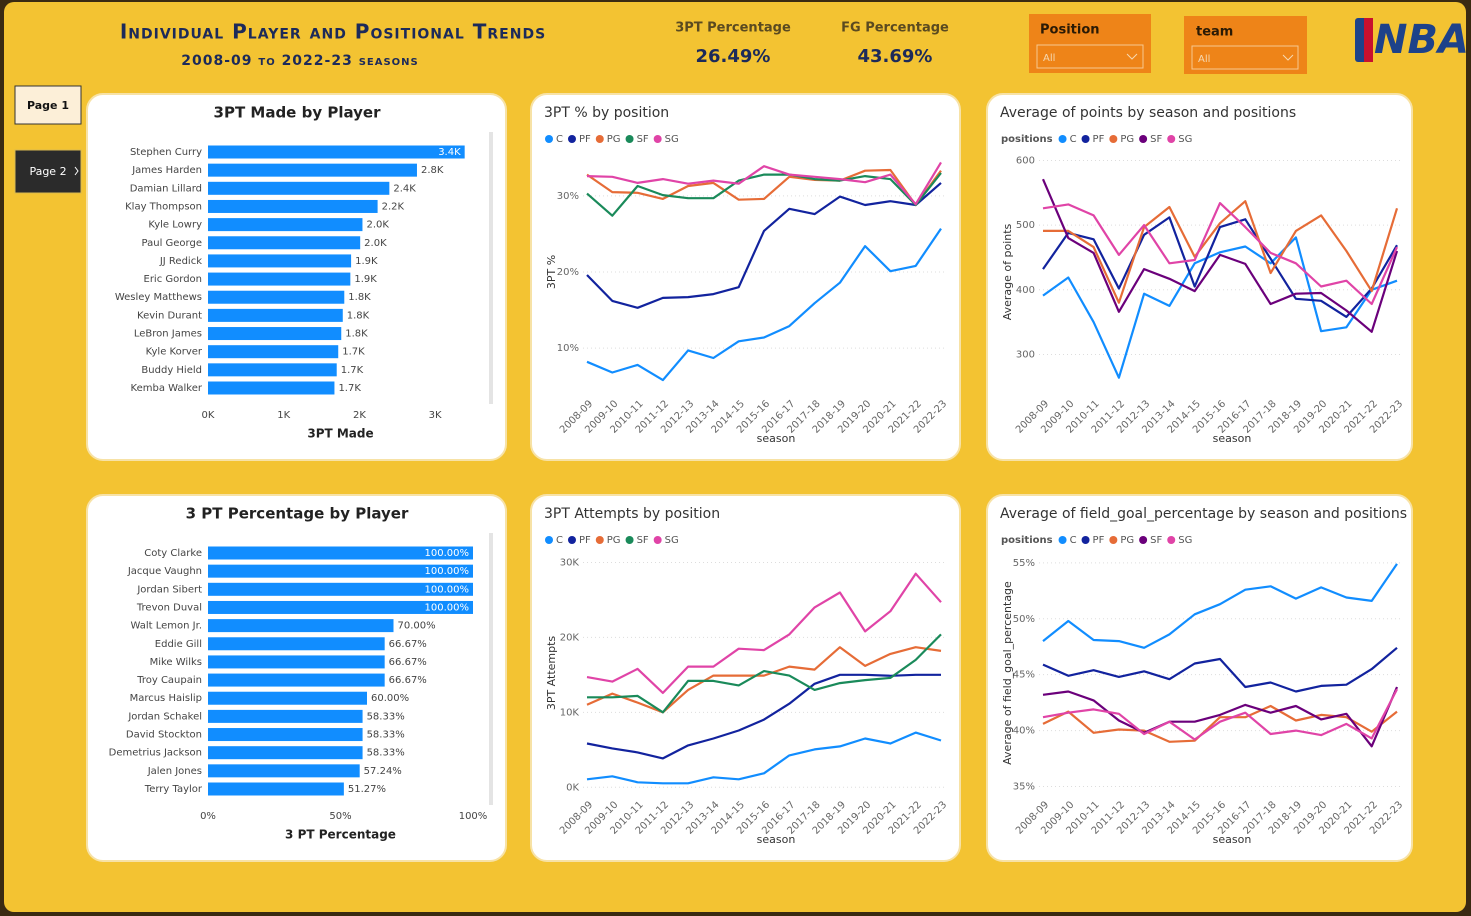 Image resolution: width=1471 pixels, height=916 pixels. I want to click on x-tick-label: 0K, so click(208, 415).